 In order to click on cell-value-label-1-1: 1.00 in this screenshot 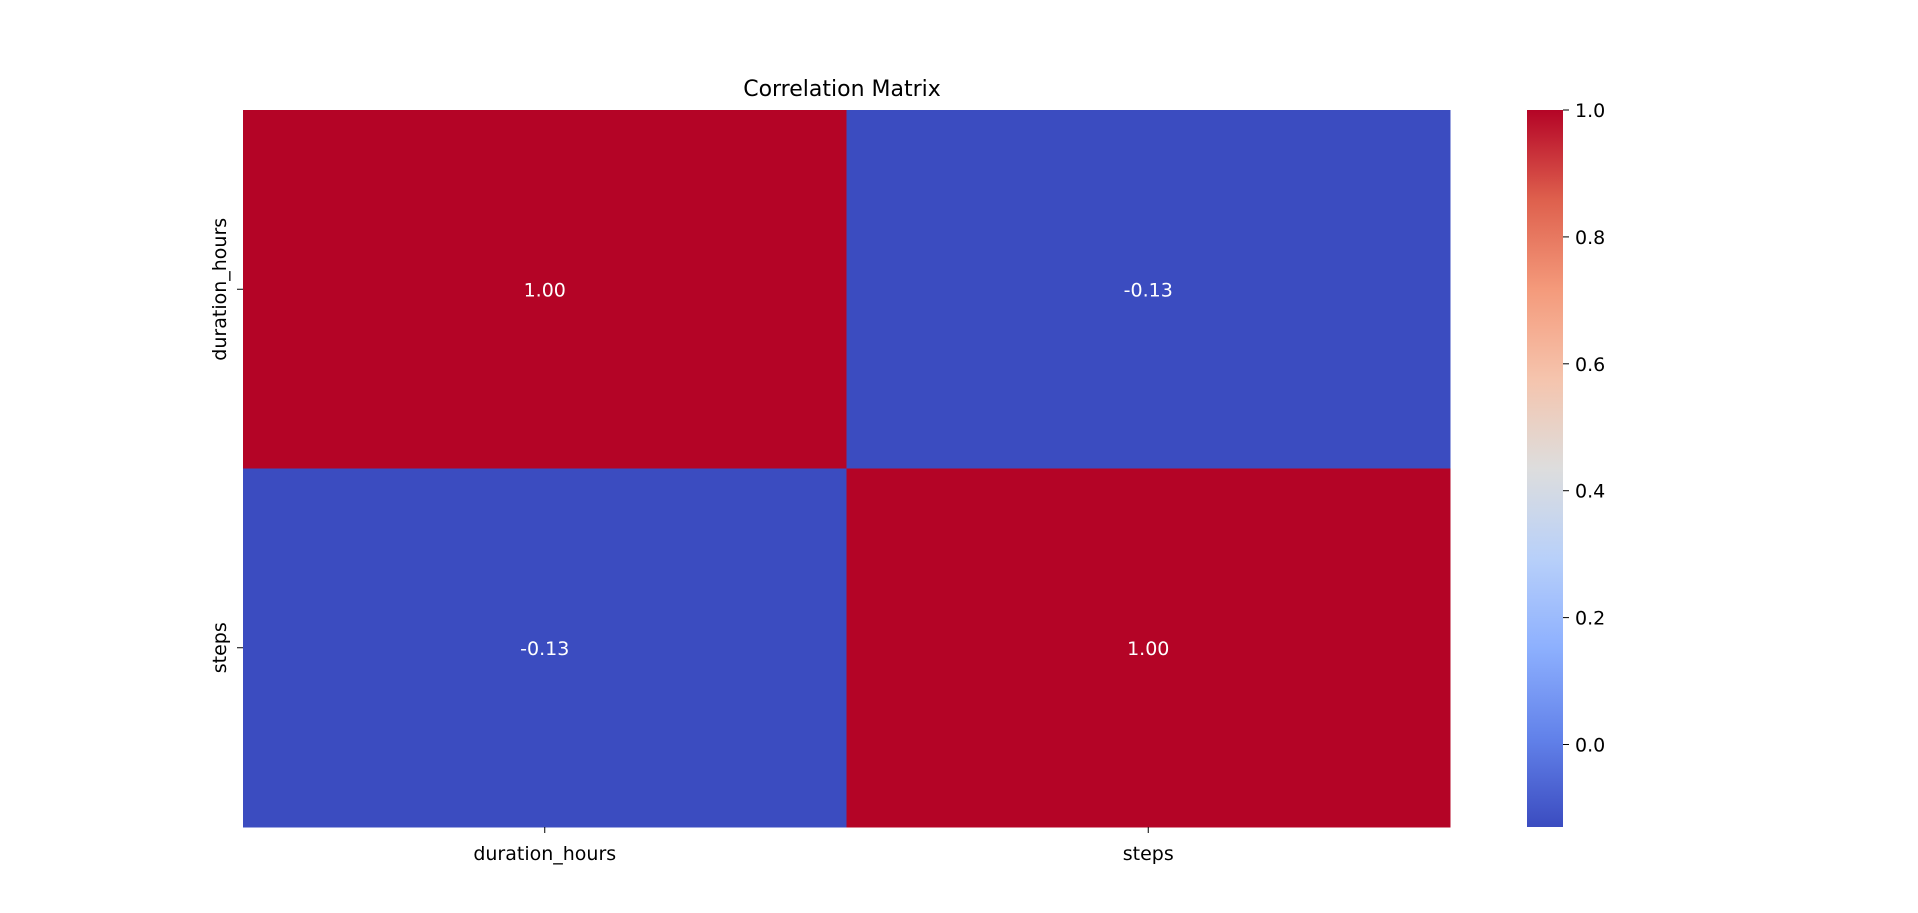, I will do `click(1148, 649)`.